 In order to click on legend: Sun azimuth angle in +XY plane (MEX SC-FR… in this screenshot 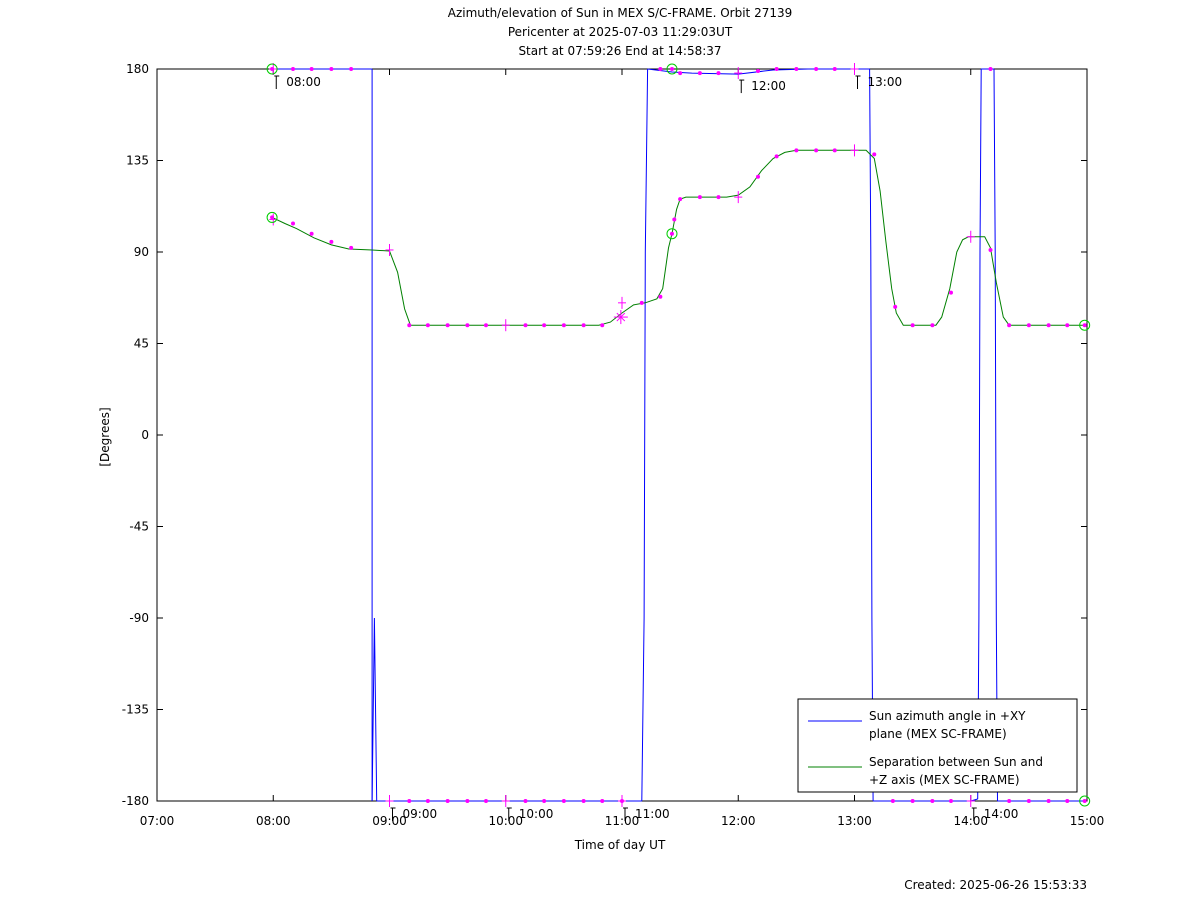, I will do `click(937, 745)`.